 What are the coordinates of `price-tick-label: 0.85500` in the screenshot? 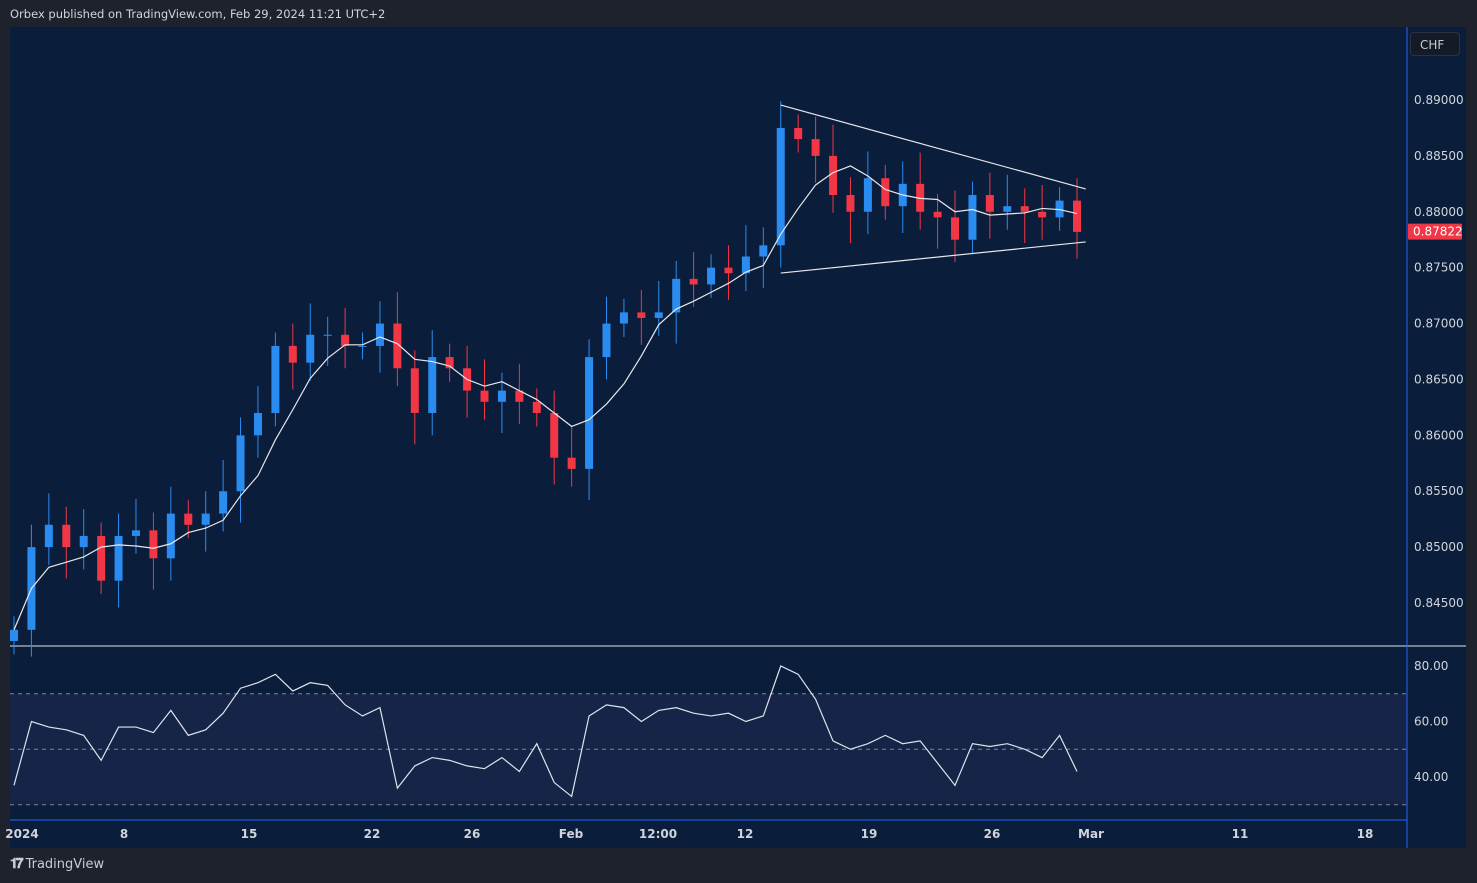 It's located at (1439, 491).